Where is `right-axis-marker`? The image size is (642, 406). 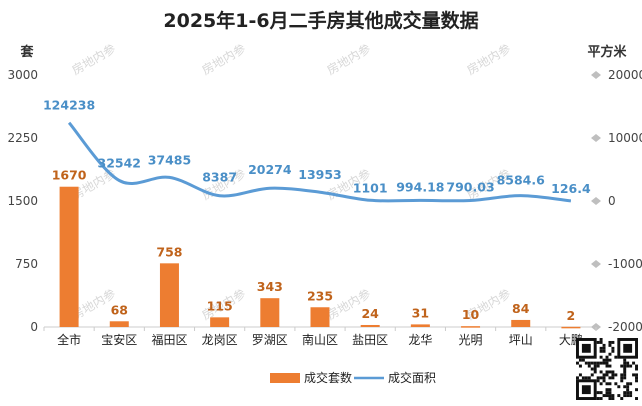
right-axis-marker is located at coordinates (596, 201).